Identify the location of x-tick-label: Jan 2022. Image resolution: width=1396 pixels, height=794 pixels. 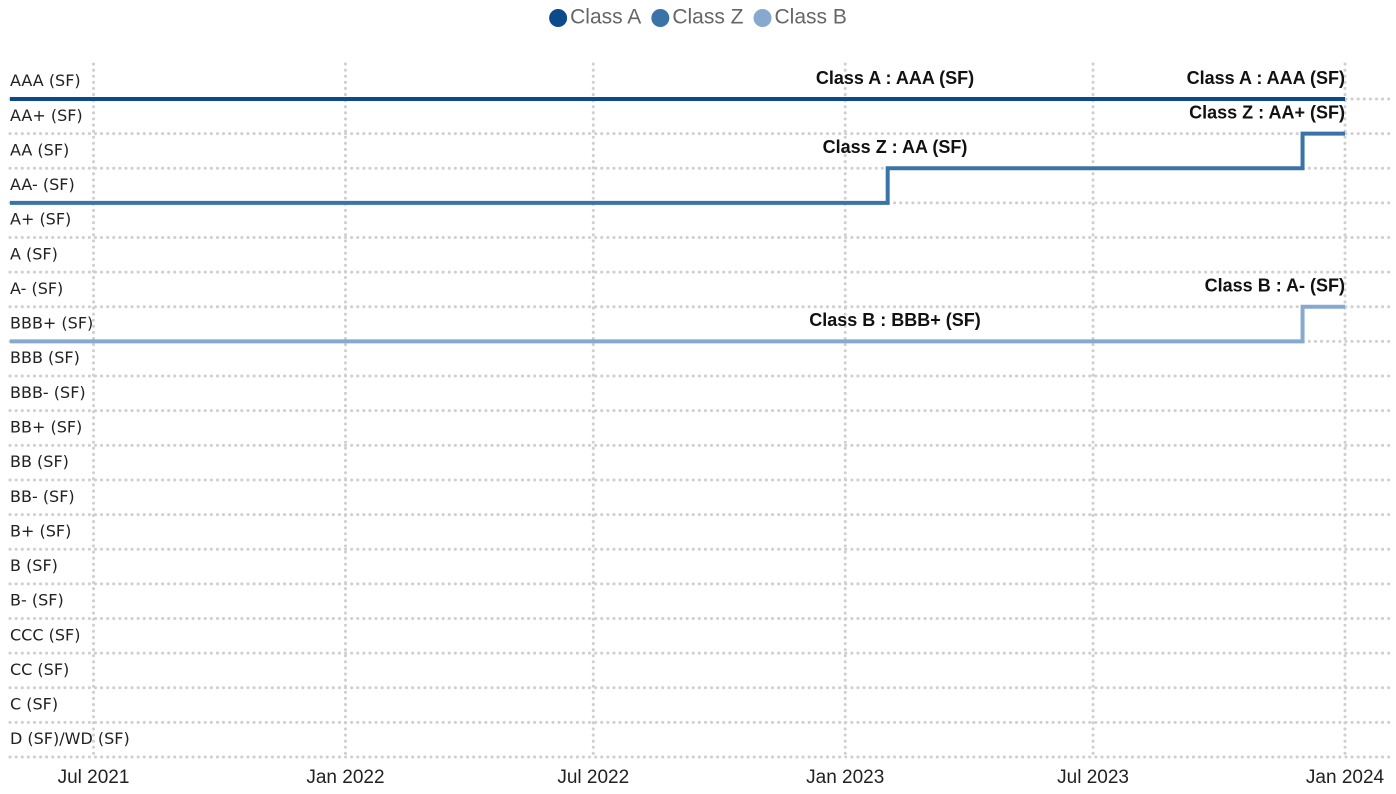
(345, 777).